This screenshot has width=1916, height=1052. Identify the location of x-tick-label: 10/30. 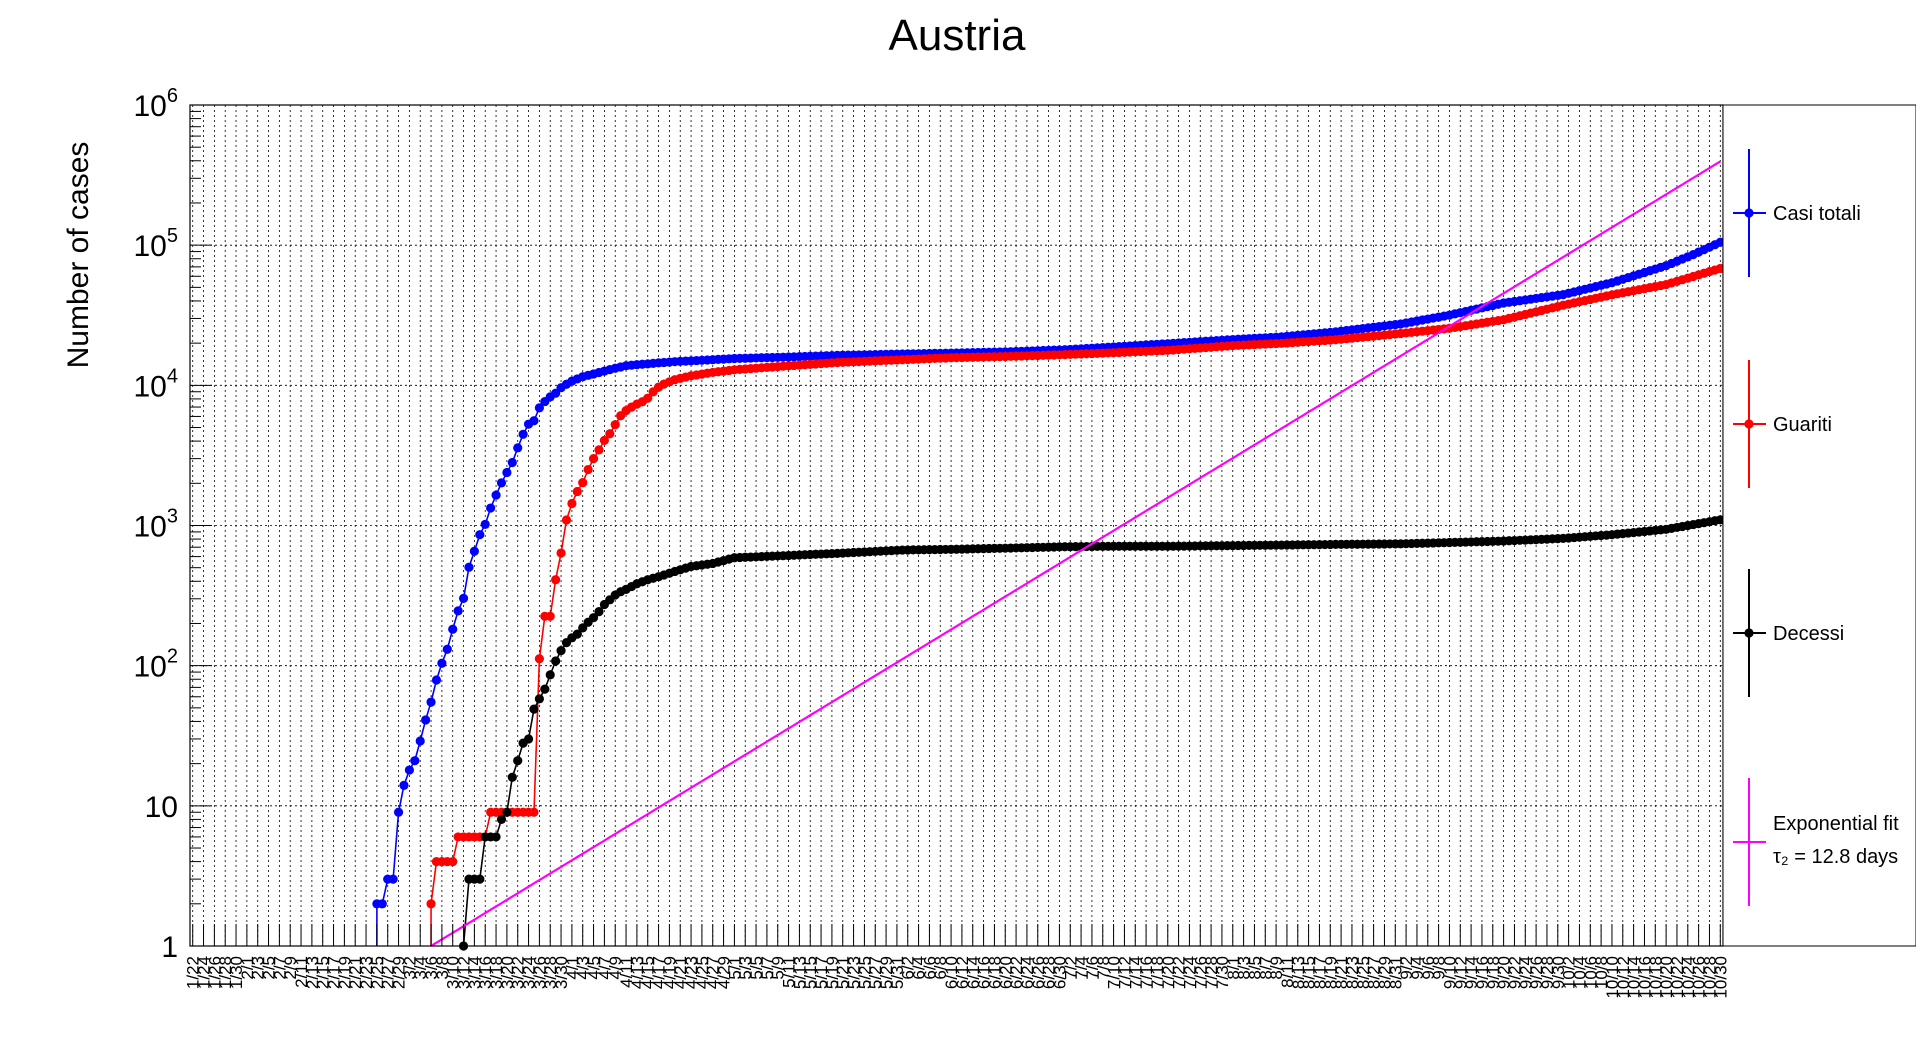
(1720, 977).